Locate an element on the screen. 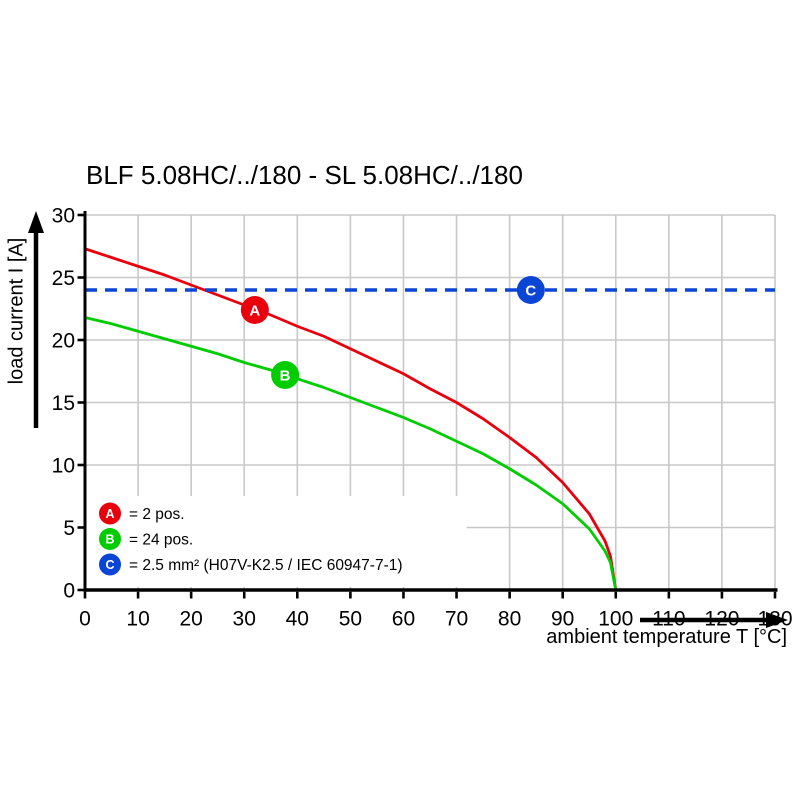 The width and height of the screenshot is (800, 800). legend-swatch-a-icon is located at coordinates (110, 513).